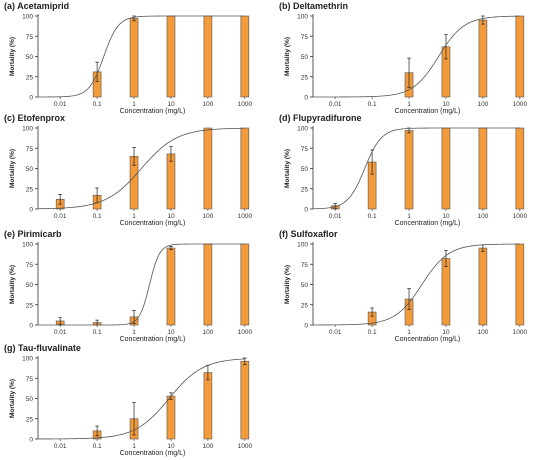  Describe the element at coordinates (320, 118) in the screenshot. I see `panel-title: (d) Flupyradifurone` at that location.